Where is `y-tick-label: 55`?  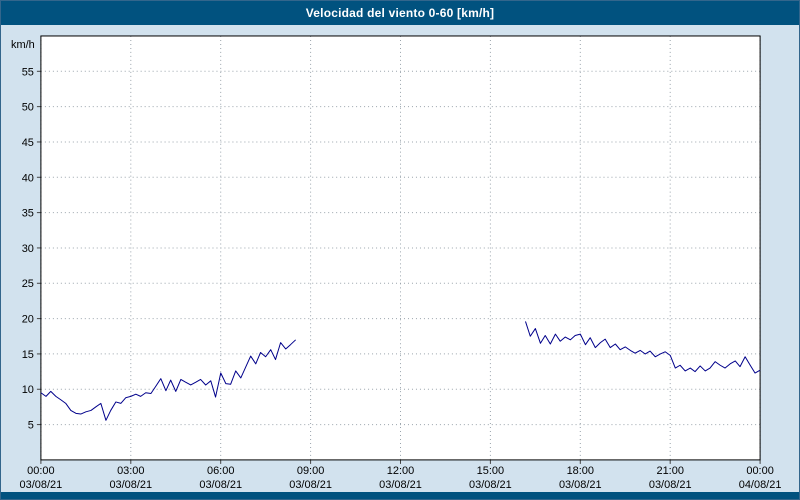 y-tick-label: 55 is located at coordinates (28, 72).